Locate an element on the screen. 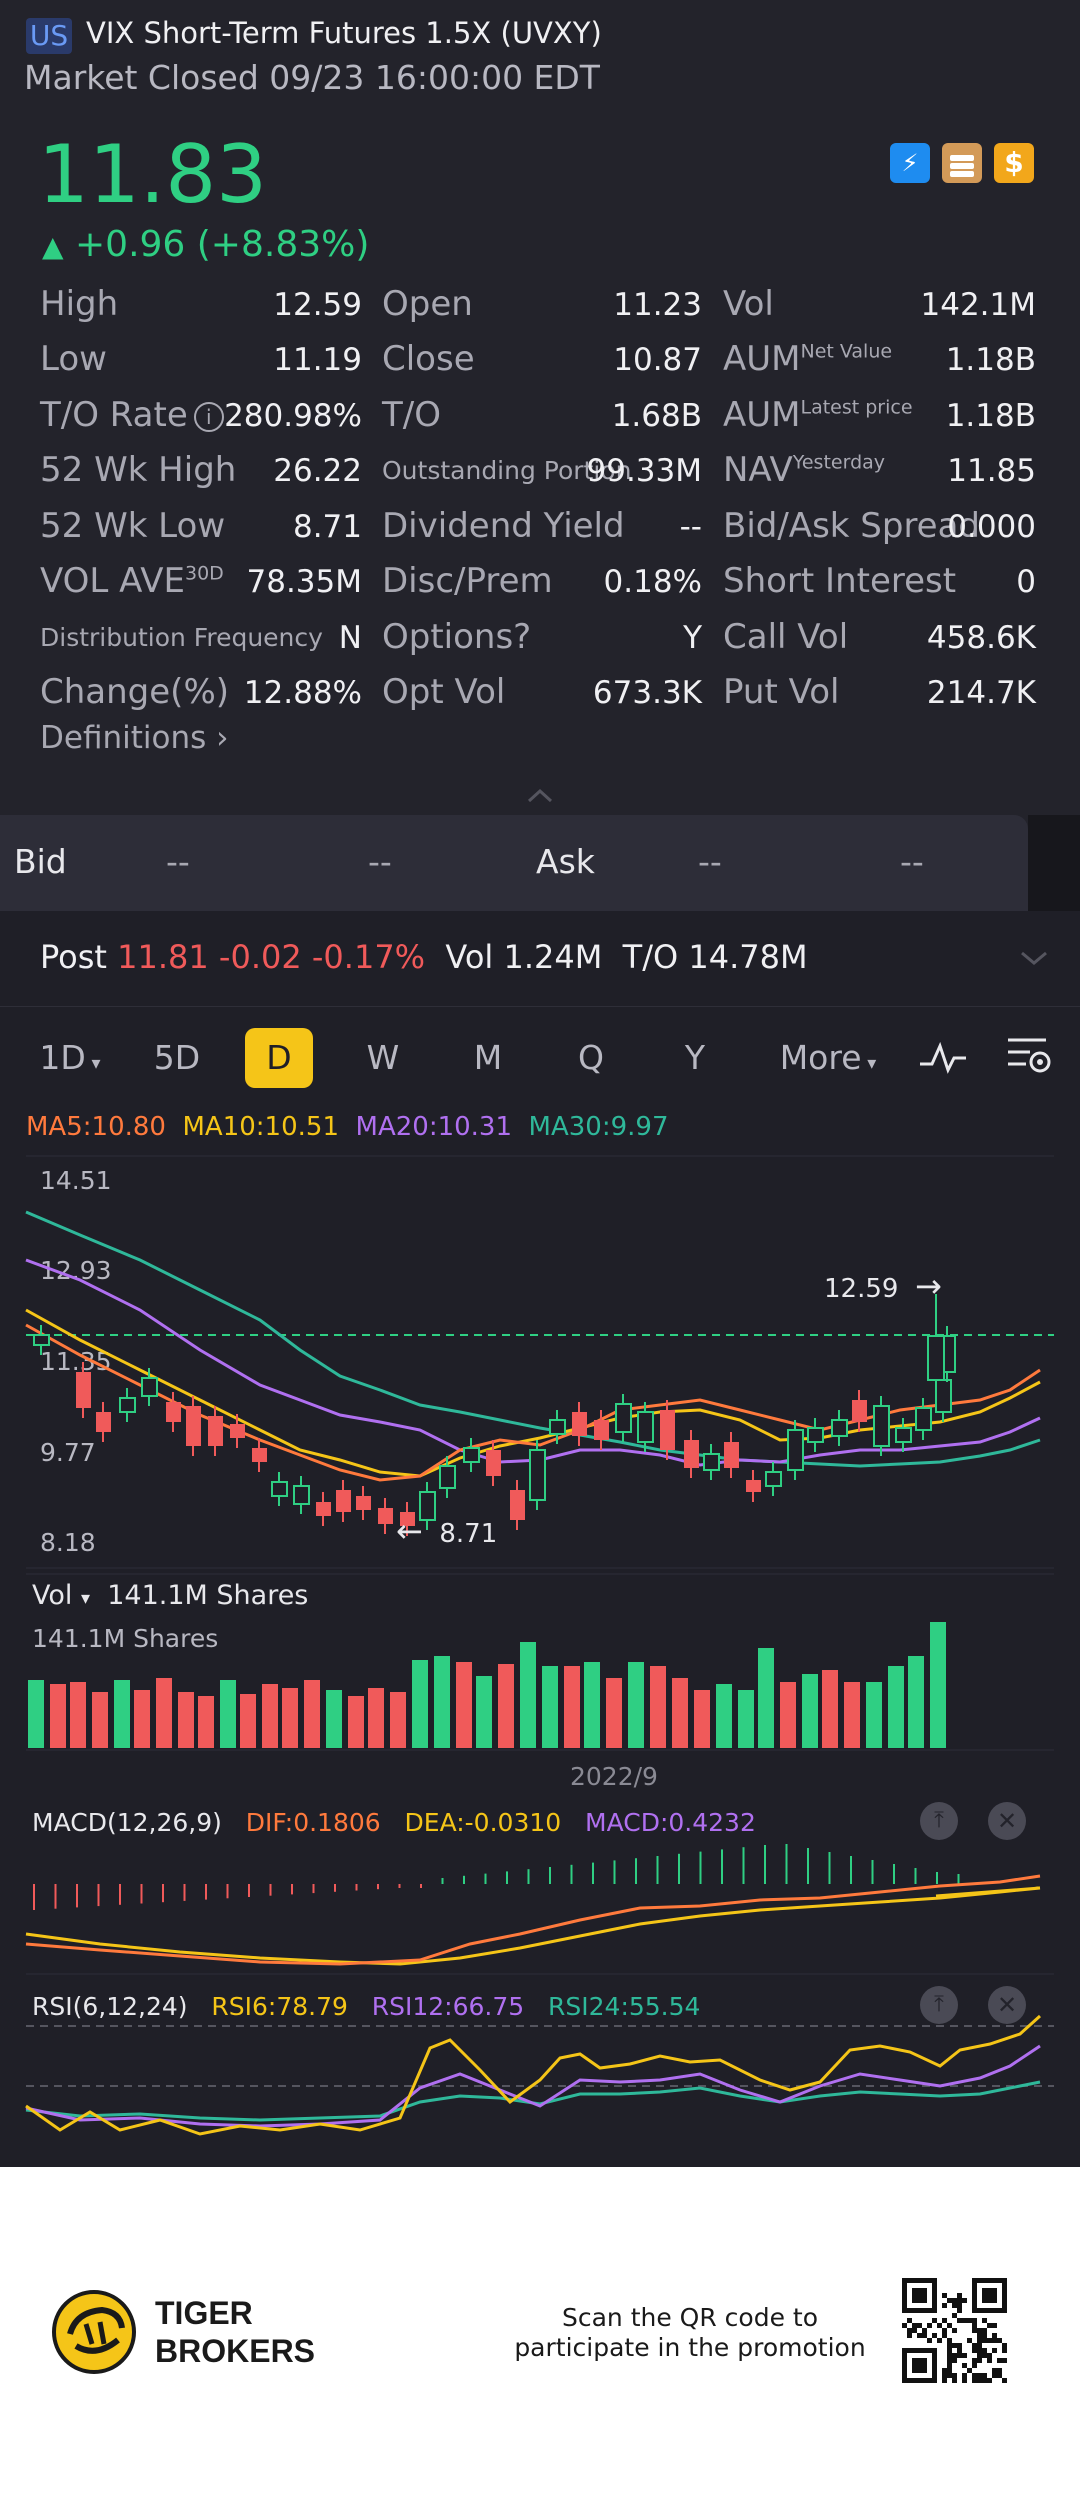  education-icon is located at coordinates (962, 163).